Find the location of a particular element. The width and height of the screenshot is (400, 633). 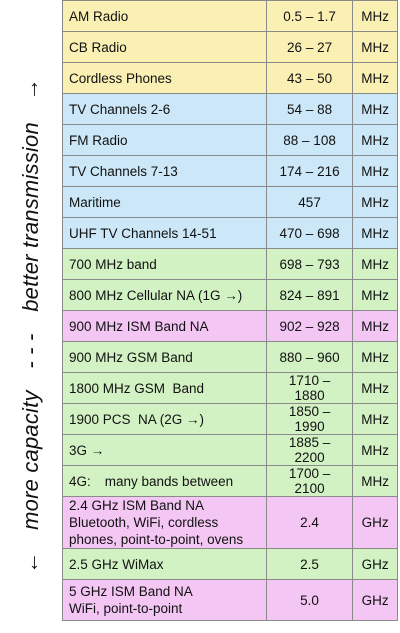

band-name-cell: 900 MHz ISM Band NA is located at coordinates (164, 326).